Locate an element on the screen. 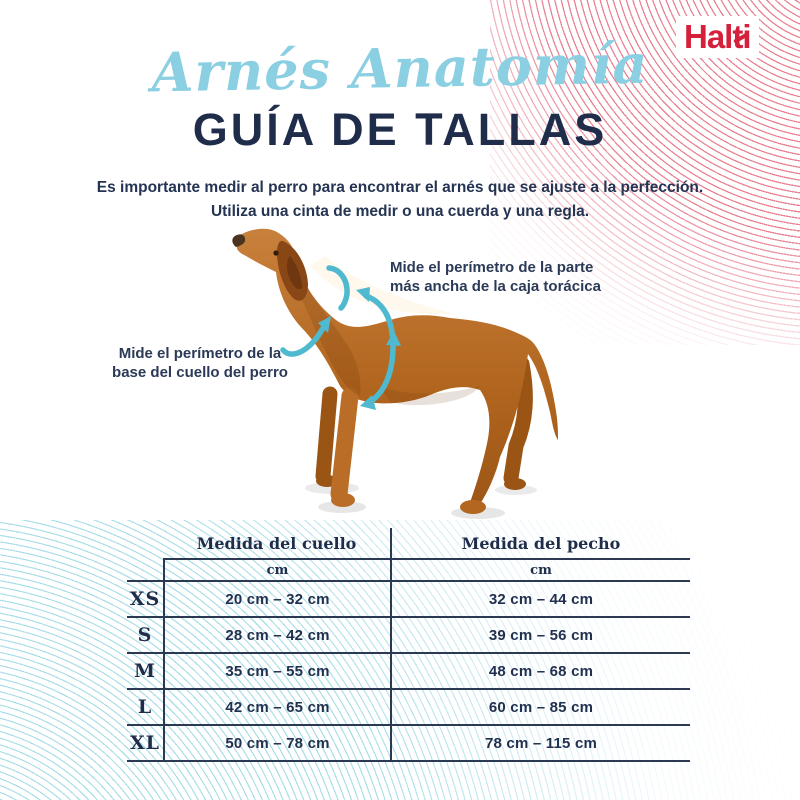  neck-measure-arrow is located at coordinates (315, 311).